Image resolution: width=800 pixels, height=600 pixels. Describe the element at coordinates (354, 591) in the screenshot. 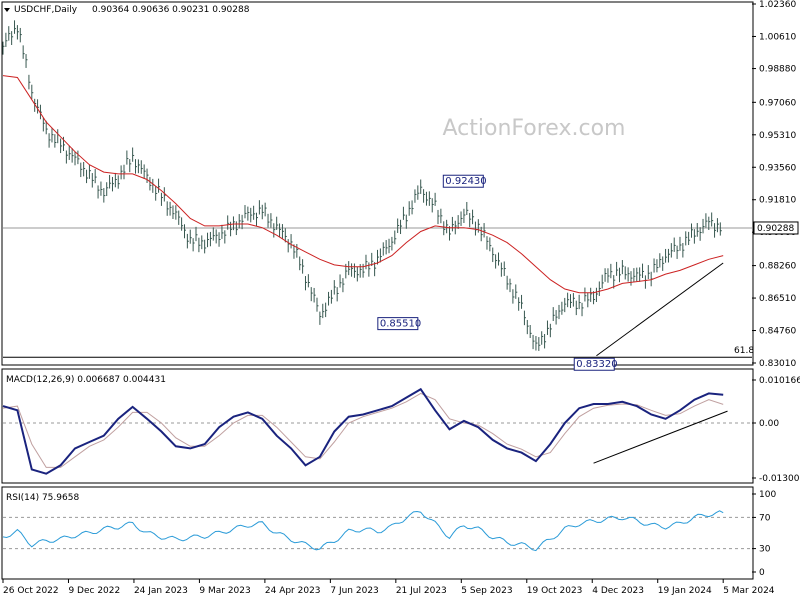

I see `x-tick-label: 7 Jun 2023` at that location.